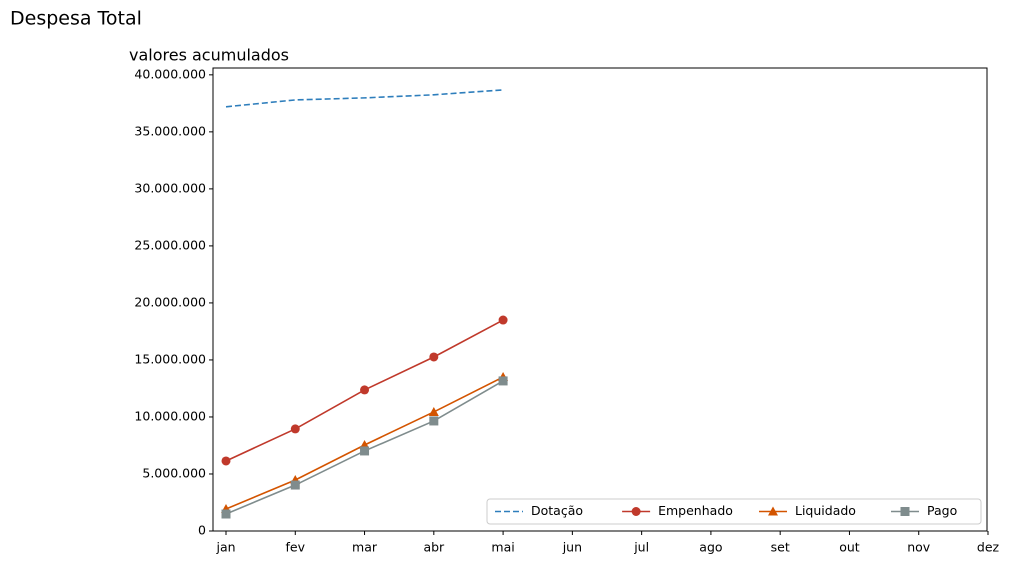 The image size is (1009, 565). What do you see at coordinates (76, 19) in the screenshot?
I see `chart-title: Despesa Total` at bounding box center [76, 19].